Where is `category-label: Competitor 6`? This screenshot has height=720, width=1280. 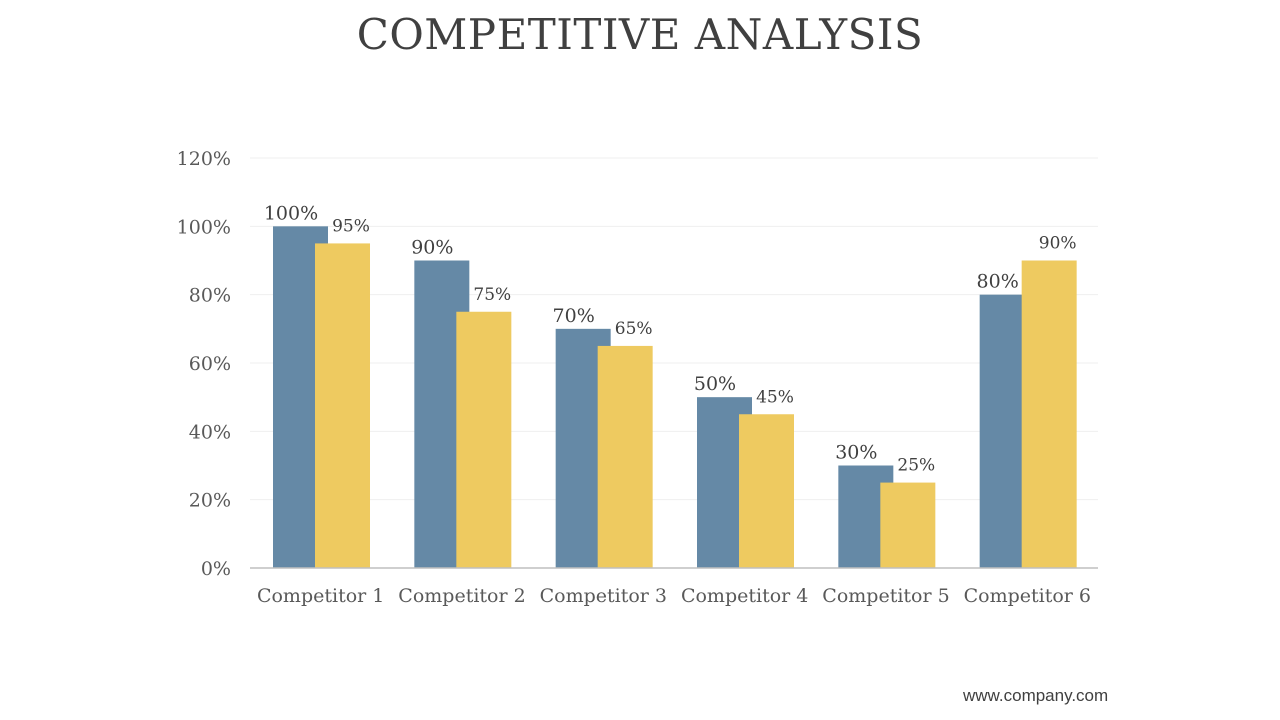
category-label: Competitor 6 is located at coordinates (1027, 596).